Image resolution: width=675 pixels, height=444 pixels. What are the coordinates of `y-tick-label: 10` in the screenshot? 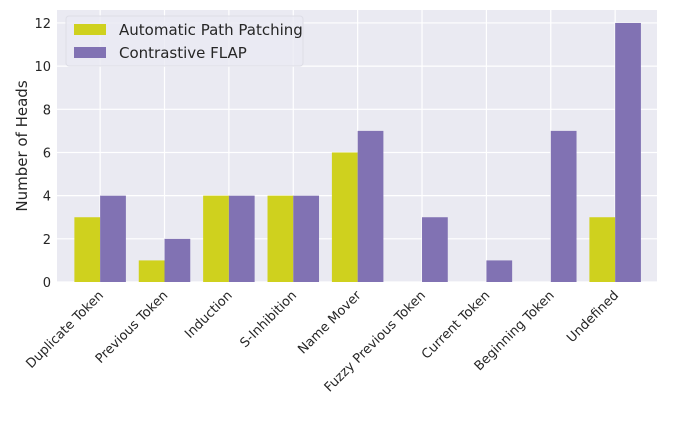 It's located at (42, 67).